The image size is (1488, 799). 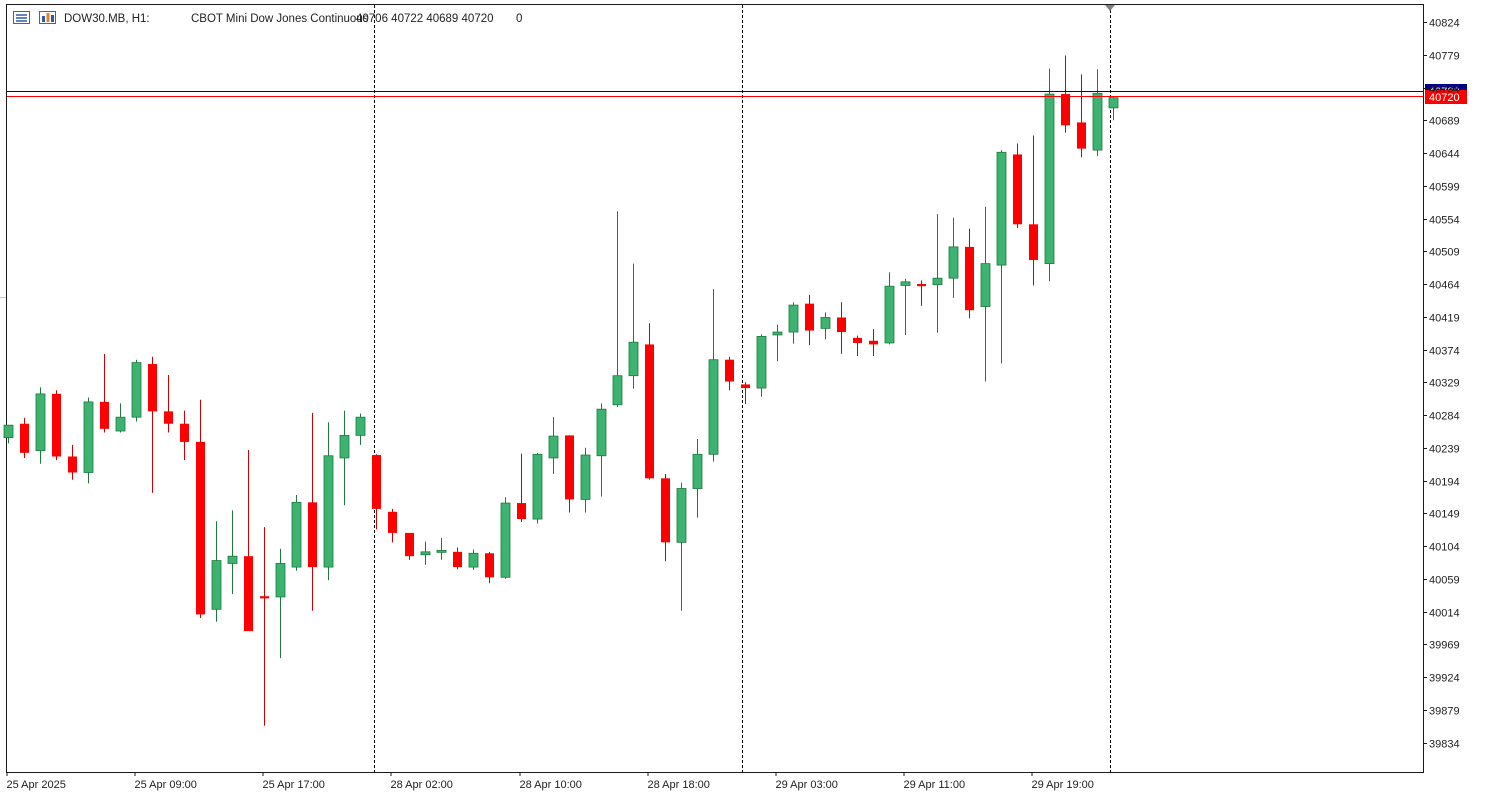 What do you see at coordinates (1444, 646) in the screenshot?
I see `price-tick-label: 39969` at bounding box center [1444, 646].